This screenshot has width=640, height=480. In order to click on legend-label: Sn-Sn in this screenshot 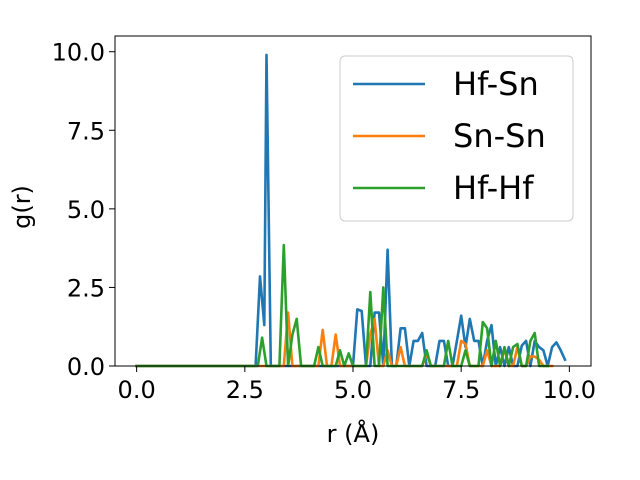, I will do `click(499, 136)`.